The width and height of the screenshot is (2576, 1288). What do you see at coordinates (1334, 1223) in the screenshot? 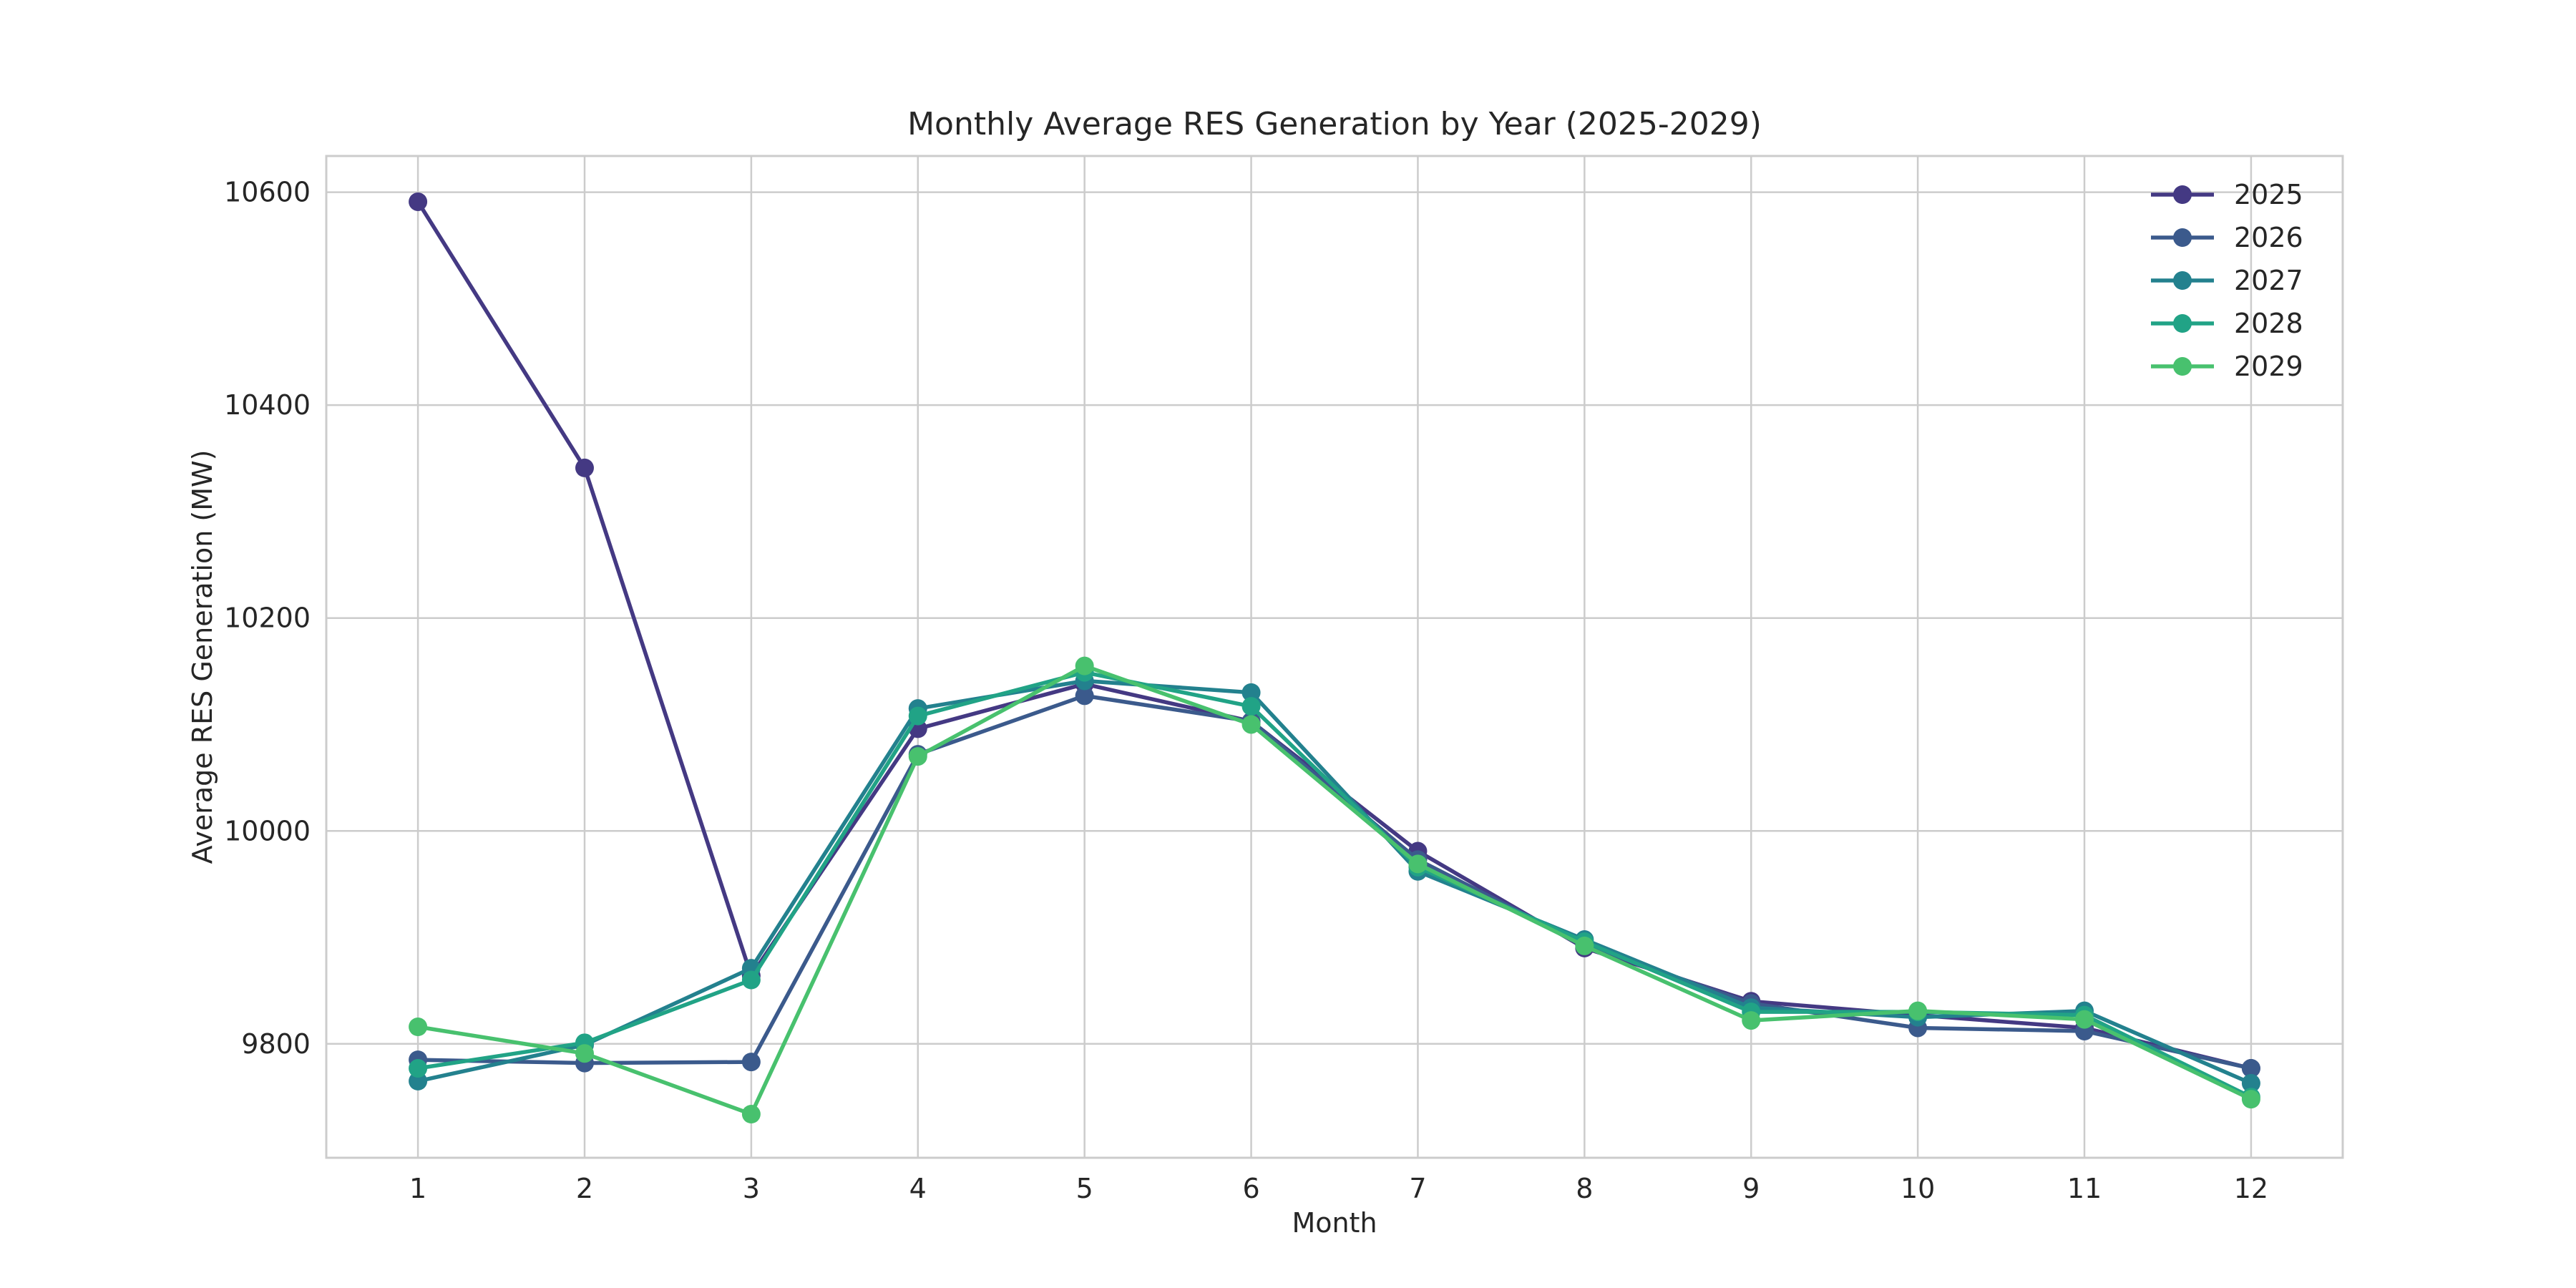
I see `x-axis-label: Month` at bounding box center [1334, 1223].